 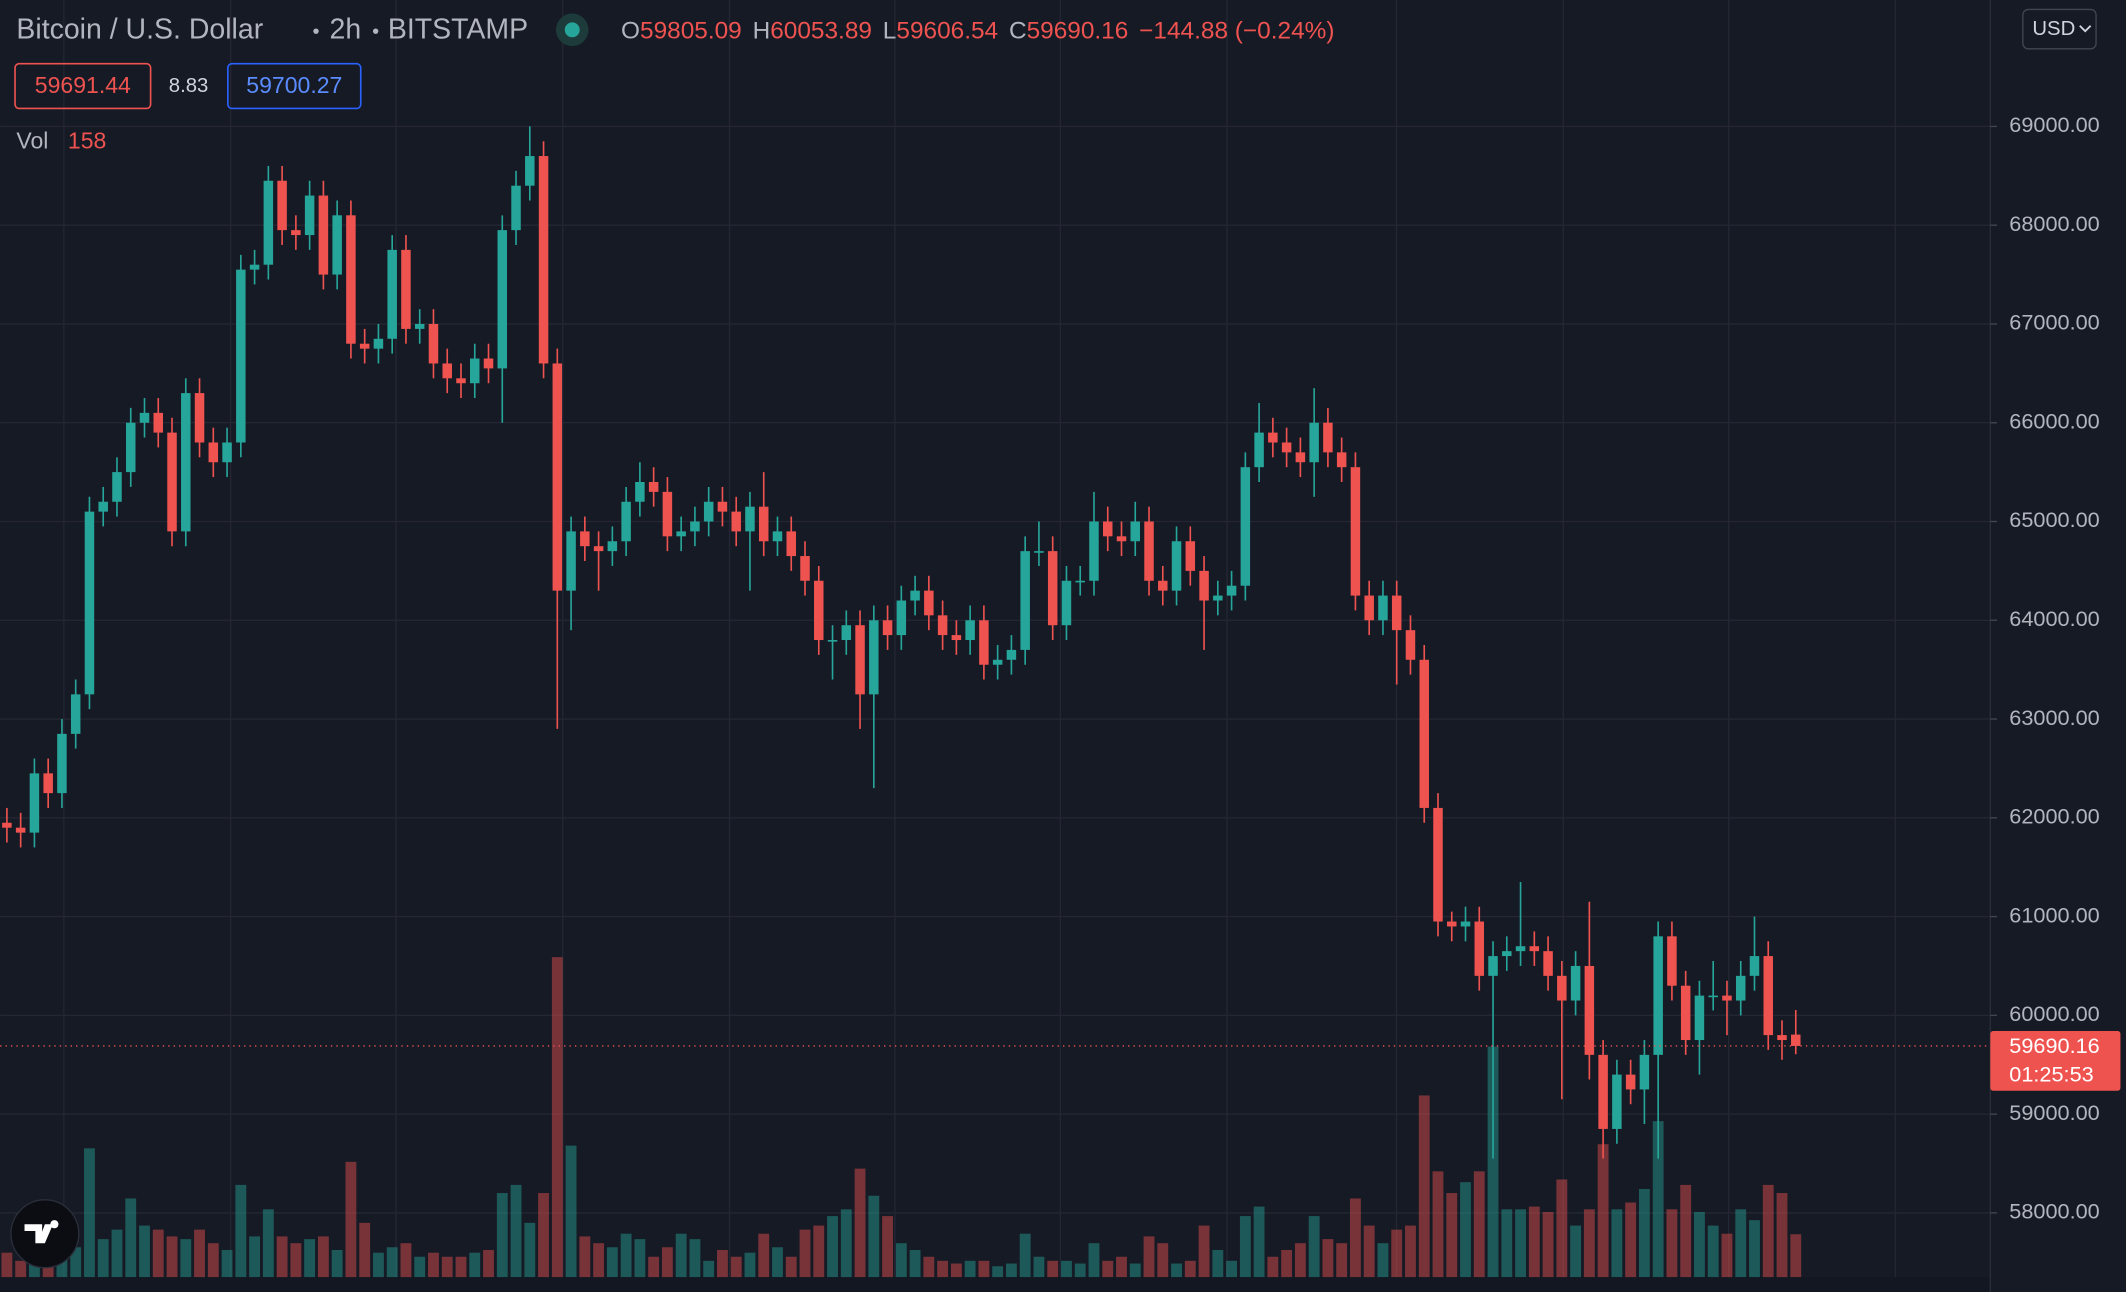 What do you see at coordinates (2054, 223) in the screenshot?
I see `y-tick-label: 68000.00` at bounding box center [2054, 223].